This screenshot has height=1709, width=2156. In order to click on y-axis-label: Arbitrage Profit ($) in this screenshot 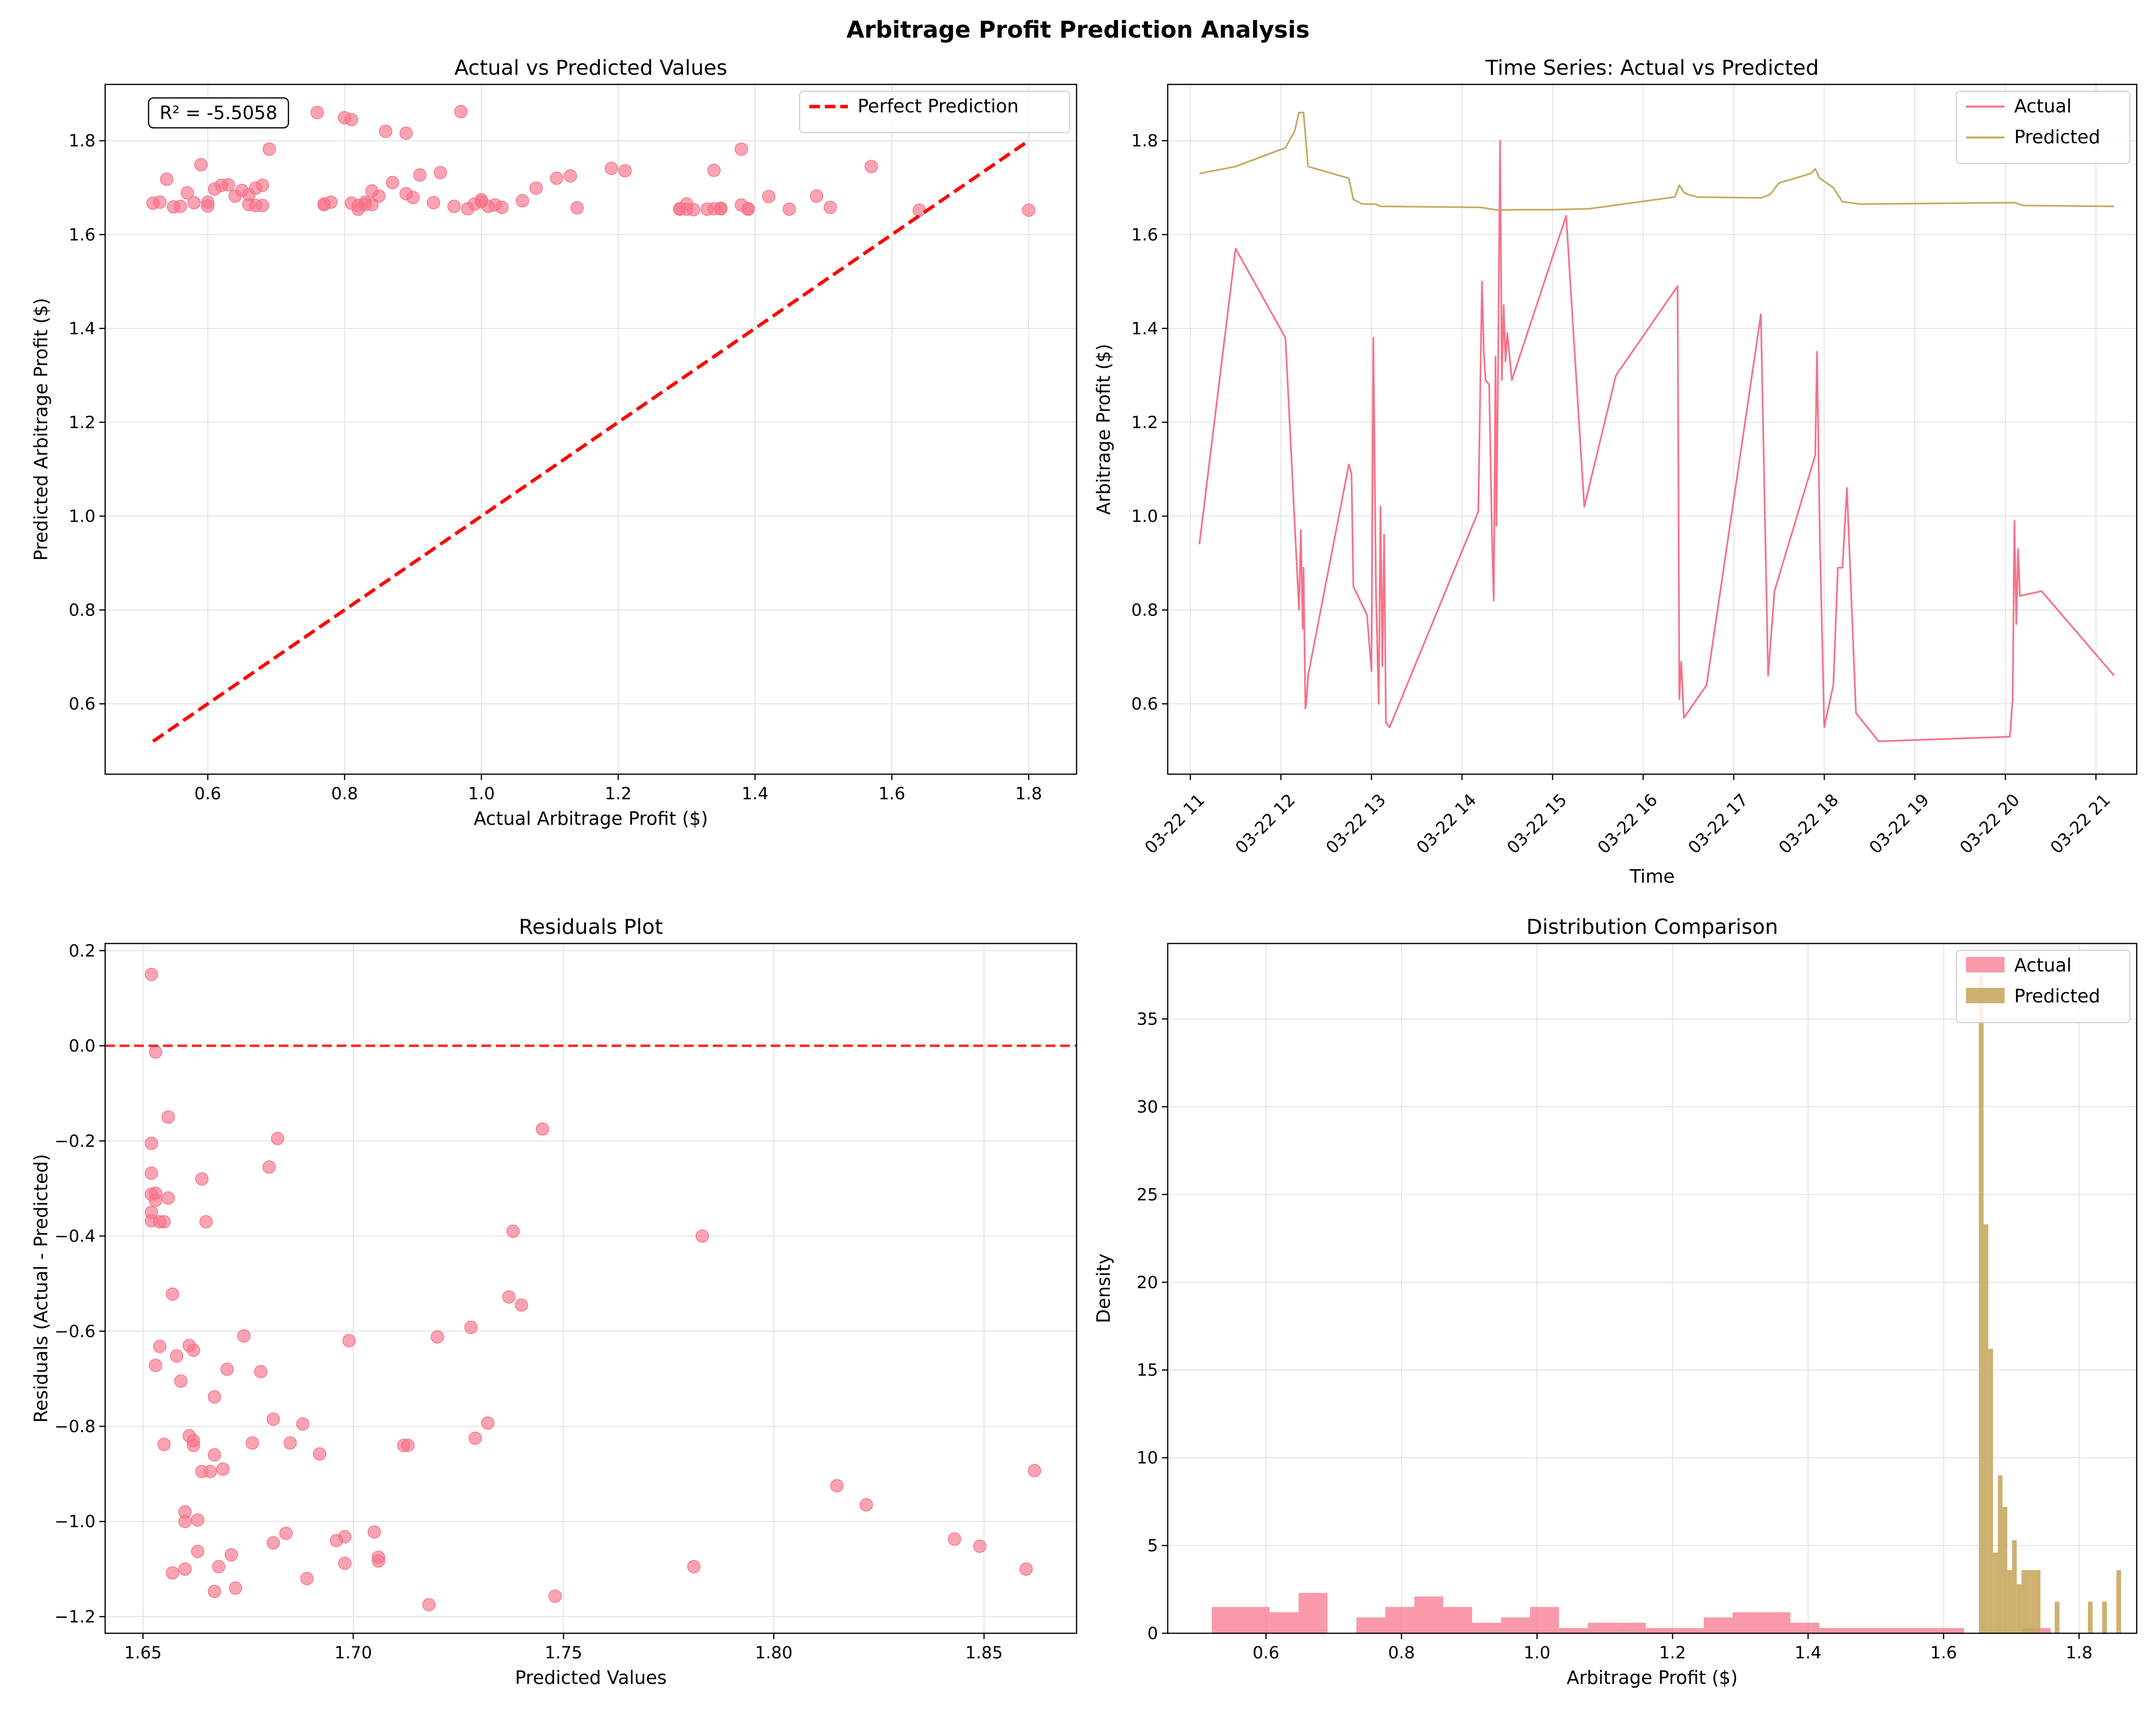, I will do `click(1103, 429)`.